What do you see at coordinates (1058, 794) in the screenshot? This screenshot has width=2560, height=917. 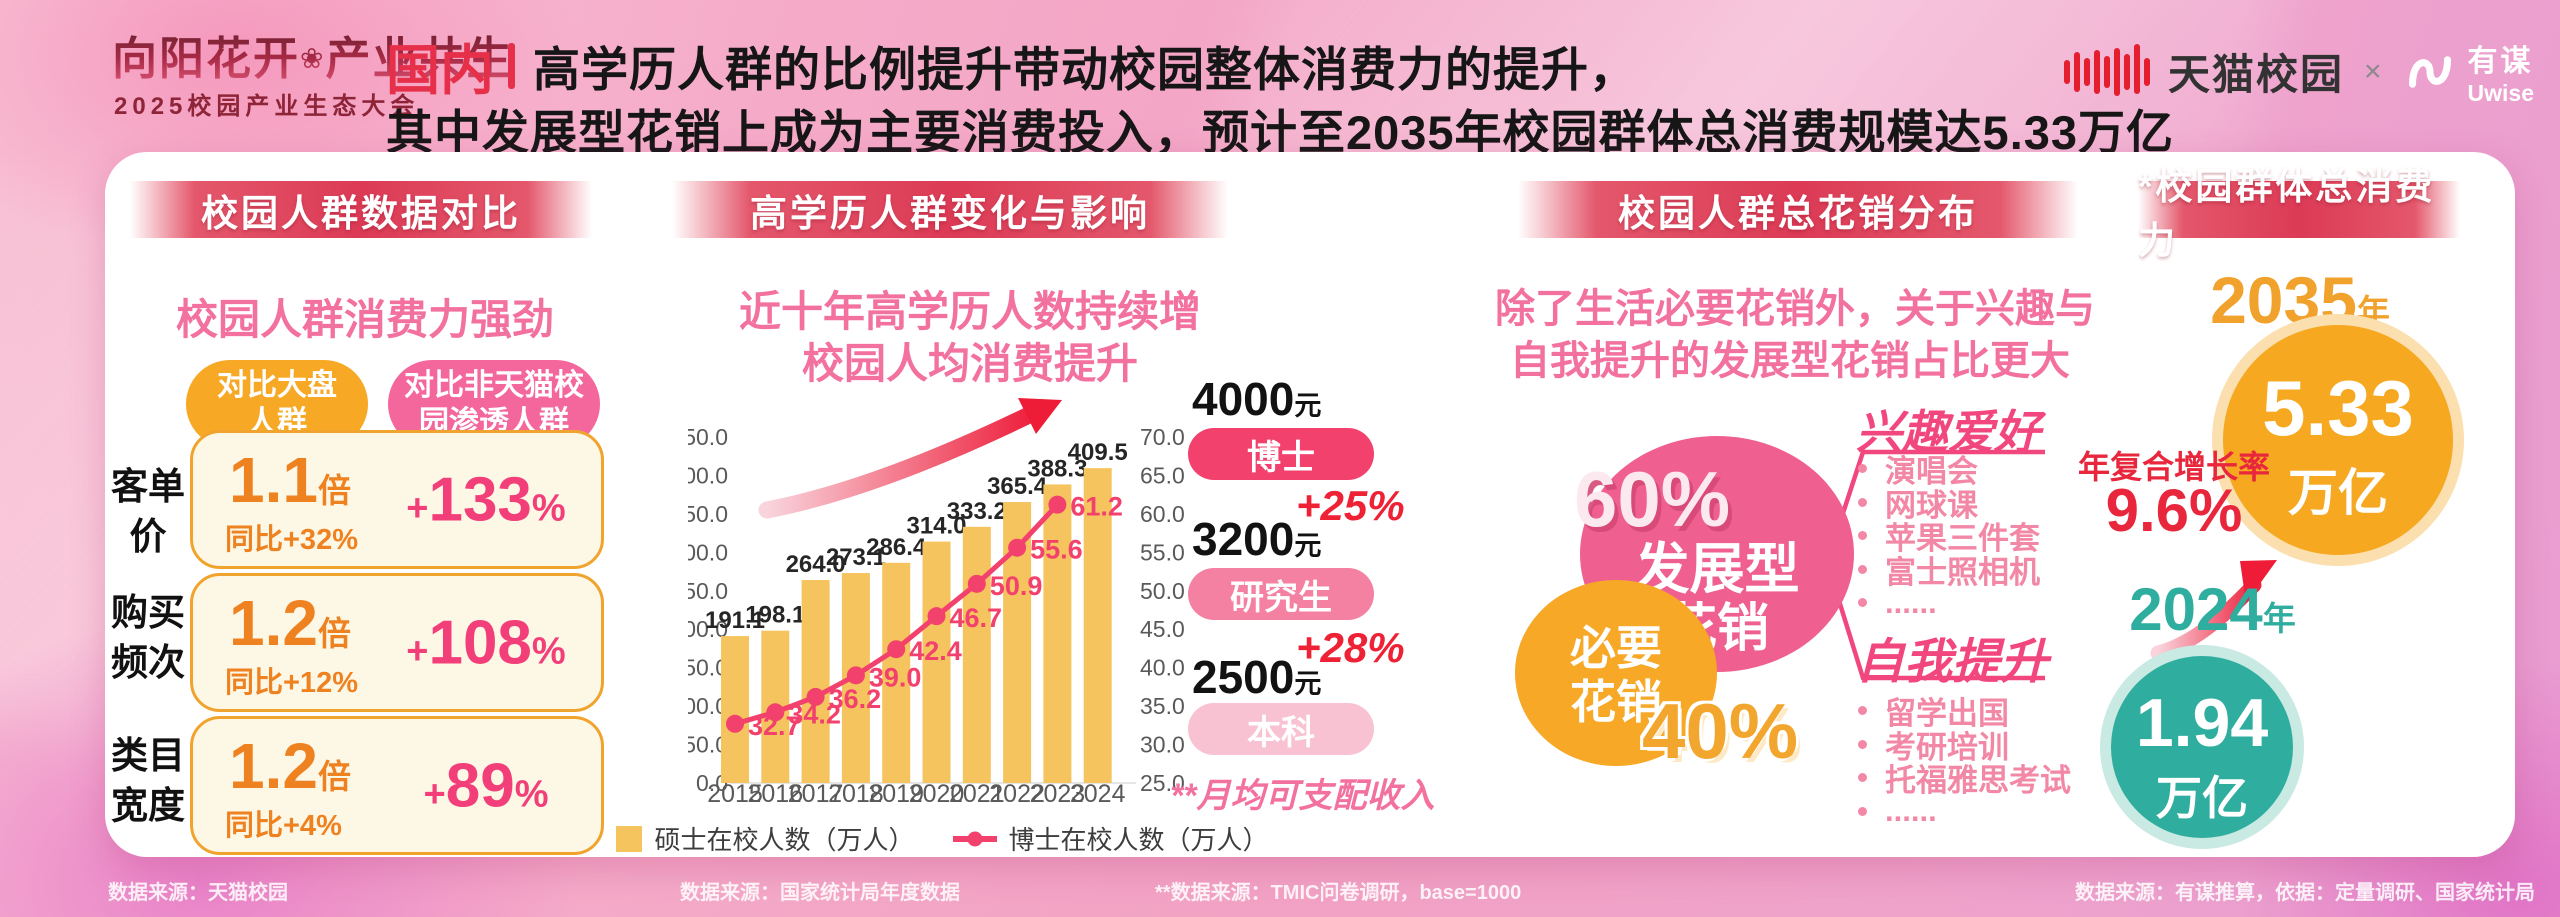 I see `svg-text: 2023` at bounding box center [1058, 794].